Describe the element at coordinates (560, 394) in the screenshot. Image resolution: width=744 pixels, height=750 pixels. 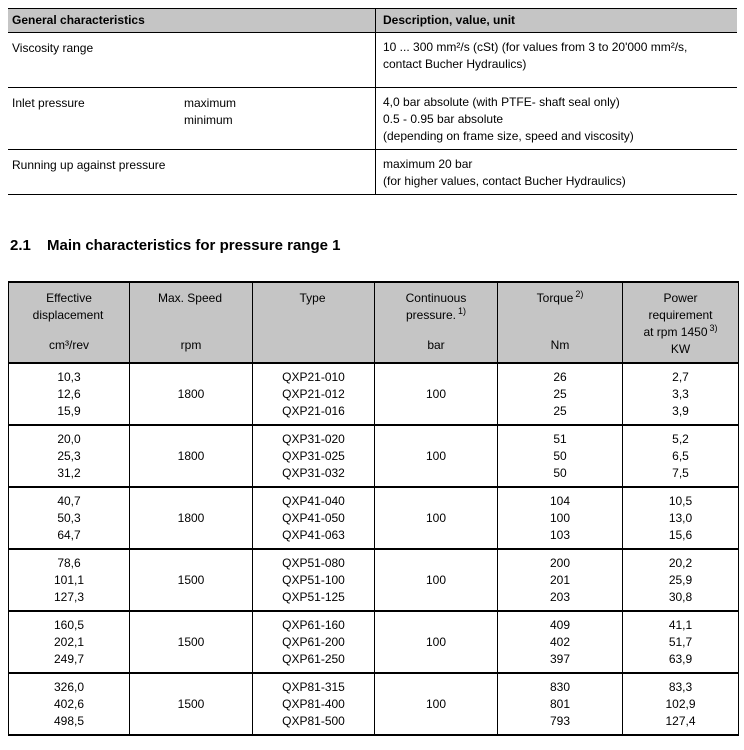
I see `cell-torque: 26 25 25` at that location.